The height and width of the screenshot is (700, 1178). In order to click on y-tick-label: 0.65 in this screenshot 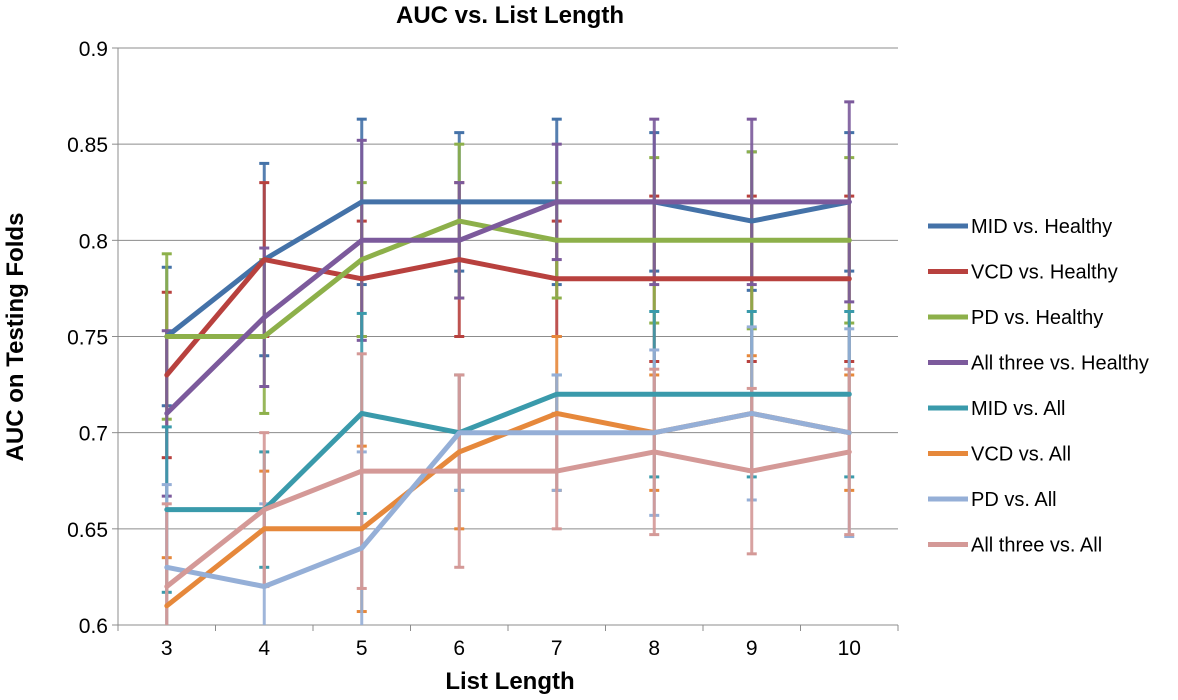, I will do `click(87, 530)`.